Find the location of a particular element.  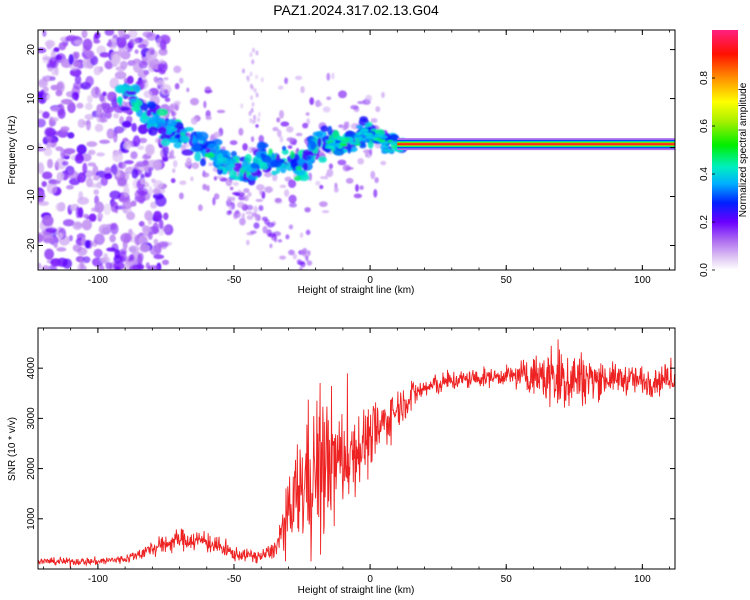

x-tick-label: 100 is located at coordinates (642, 579).